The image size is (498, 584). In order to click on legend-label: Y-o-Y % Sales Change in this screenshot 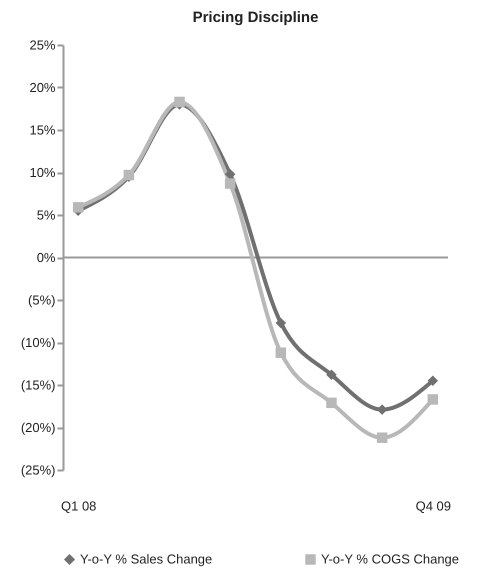, I will do `click(146, 559)`.